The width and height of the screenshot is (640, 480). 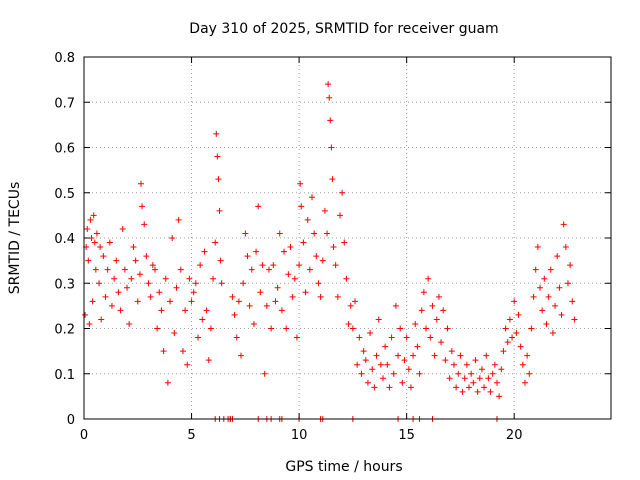 What do you see at coordinates (64, 194) in the screenshot?
I see `y-tick-label: 0.5` at bounding box center [64, 194].